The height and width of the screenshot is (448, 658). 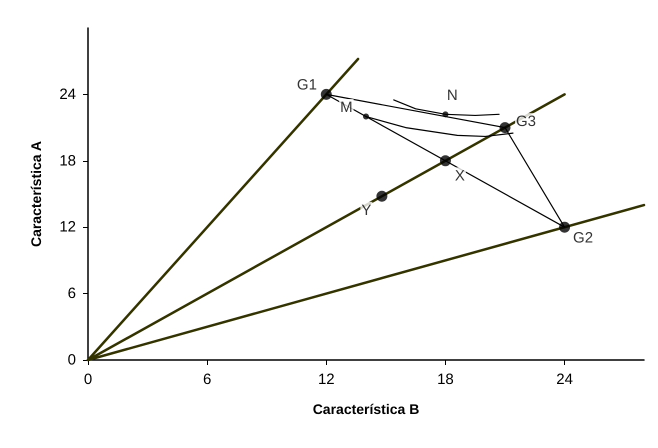 What do you see at coordinates (445, 379) in the screenshot?
I see `x-tick-label: 18` at bounding box center [445, 379].